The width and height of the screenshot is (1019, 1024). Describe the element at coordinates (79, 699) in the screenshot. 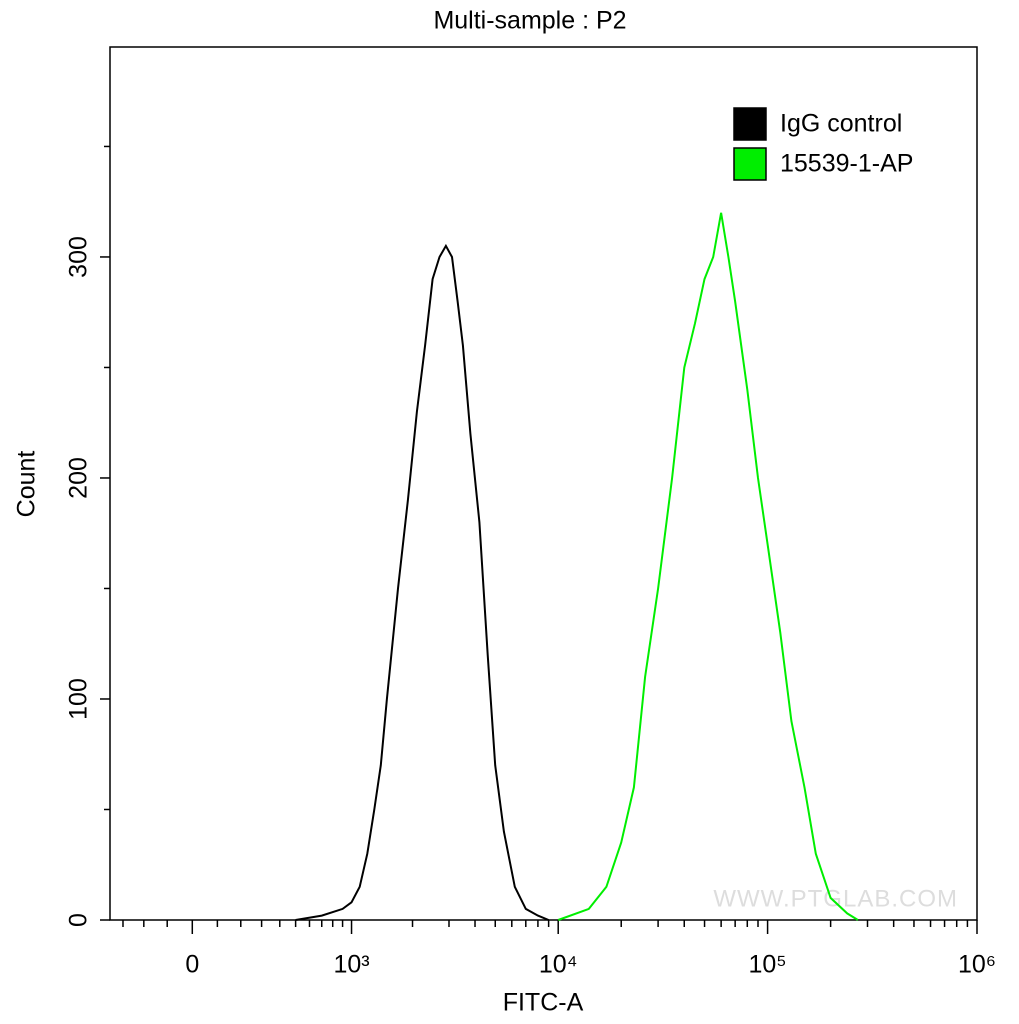

I see `y-tick-label: 100` at that location.